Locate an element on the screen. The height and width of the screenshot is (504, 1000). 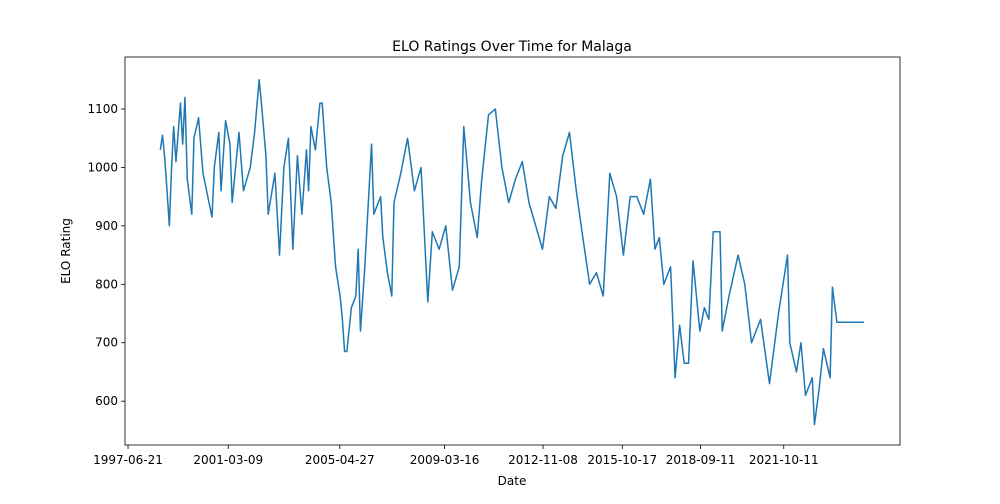
x-tick-label: 1997-06-21 is located at coordinates (128, 460).